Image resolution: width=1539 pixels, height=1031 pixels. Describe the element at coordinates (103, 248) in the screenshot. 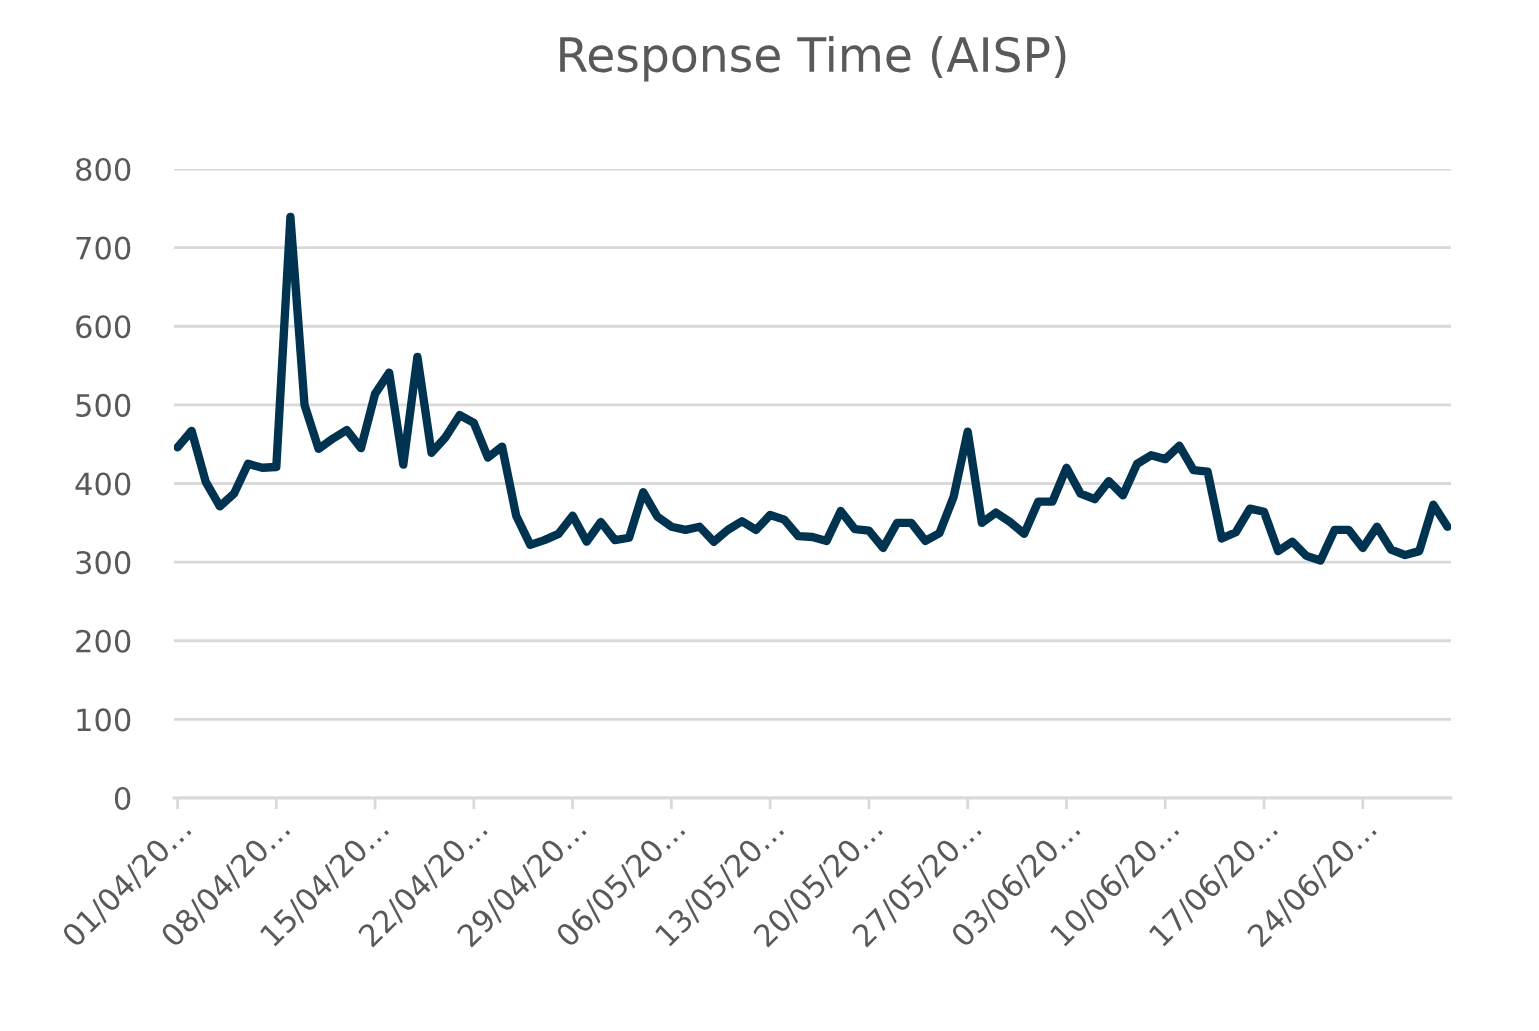

I see `y-tick-label: 700` at that location.